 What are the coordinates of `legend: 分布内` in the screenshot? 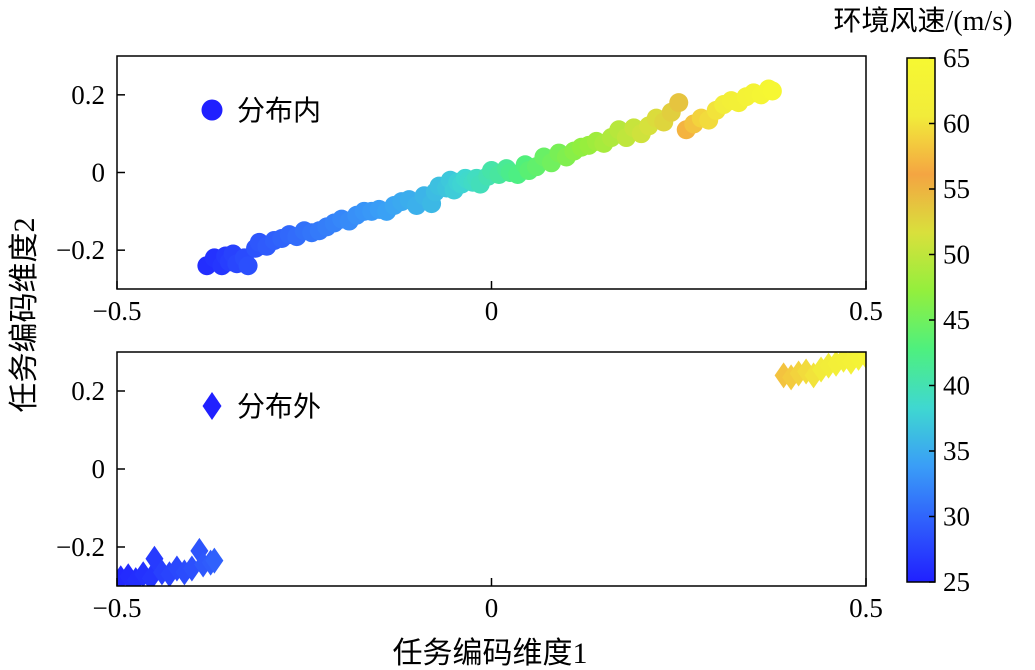 It's located at (261, 110).